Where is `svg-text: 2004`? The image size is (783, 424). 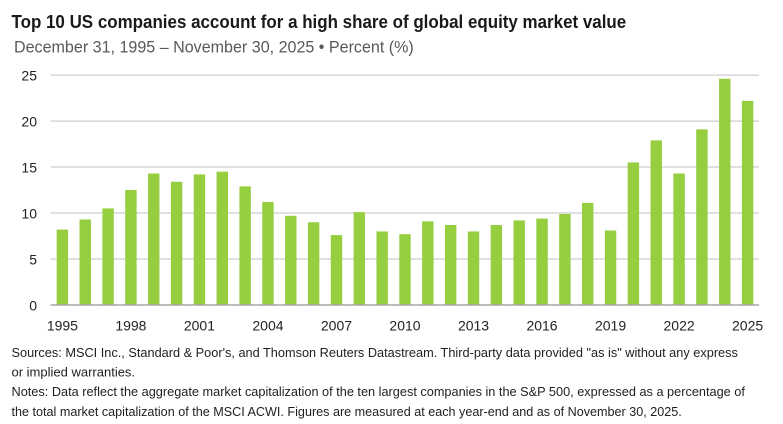
svg-text: 2004 is located at coordinates (267, 326).